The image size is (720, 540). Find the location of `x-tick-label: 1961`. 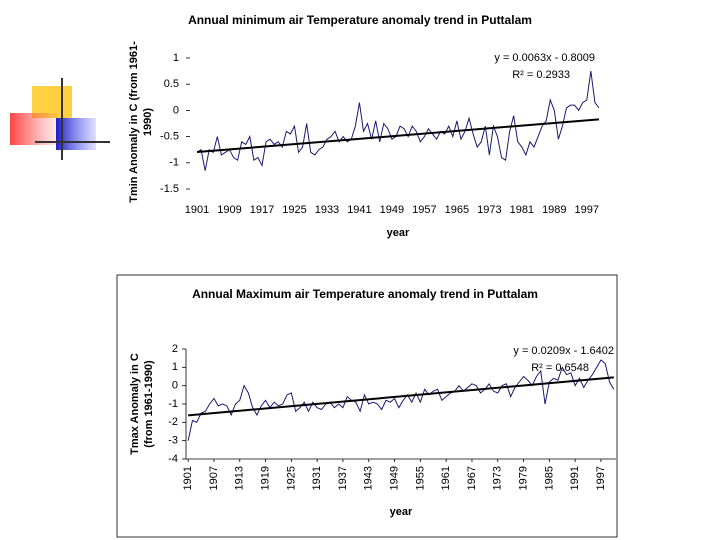

x-tick-label: 1961 is located at coordinates (446, 478).